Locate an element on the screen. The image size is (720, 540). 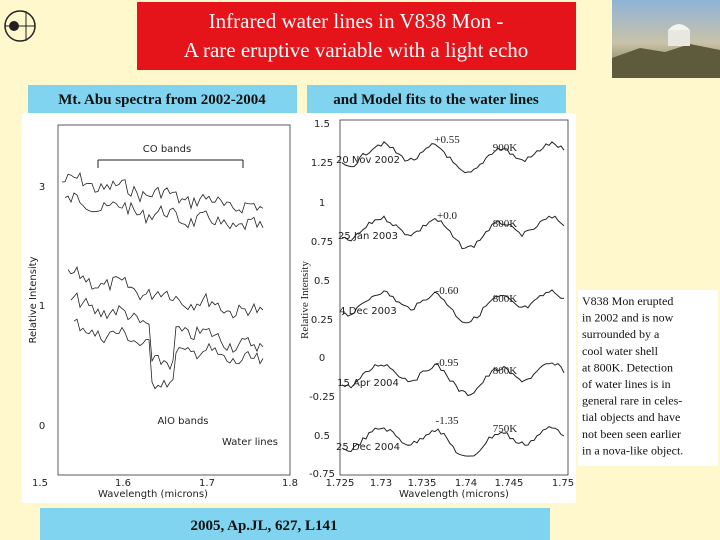
annotation: Water lines is located at coordinates (250, 442).